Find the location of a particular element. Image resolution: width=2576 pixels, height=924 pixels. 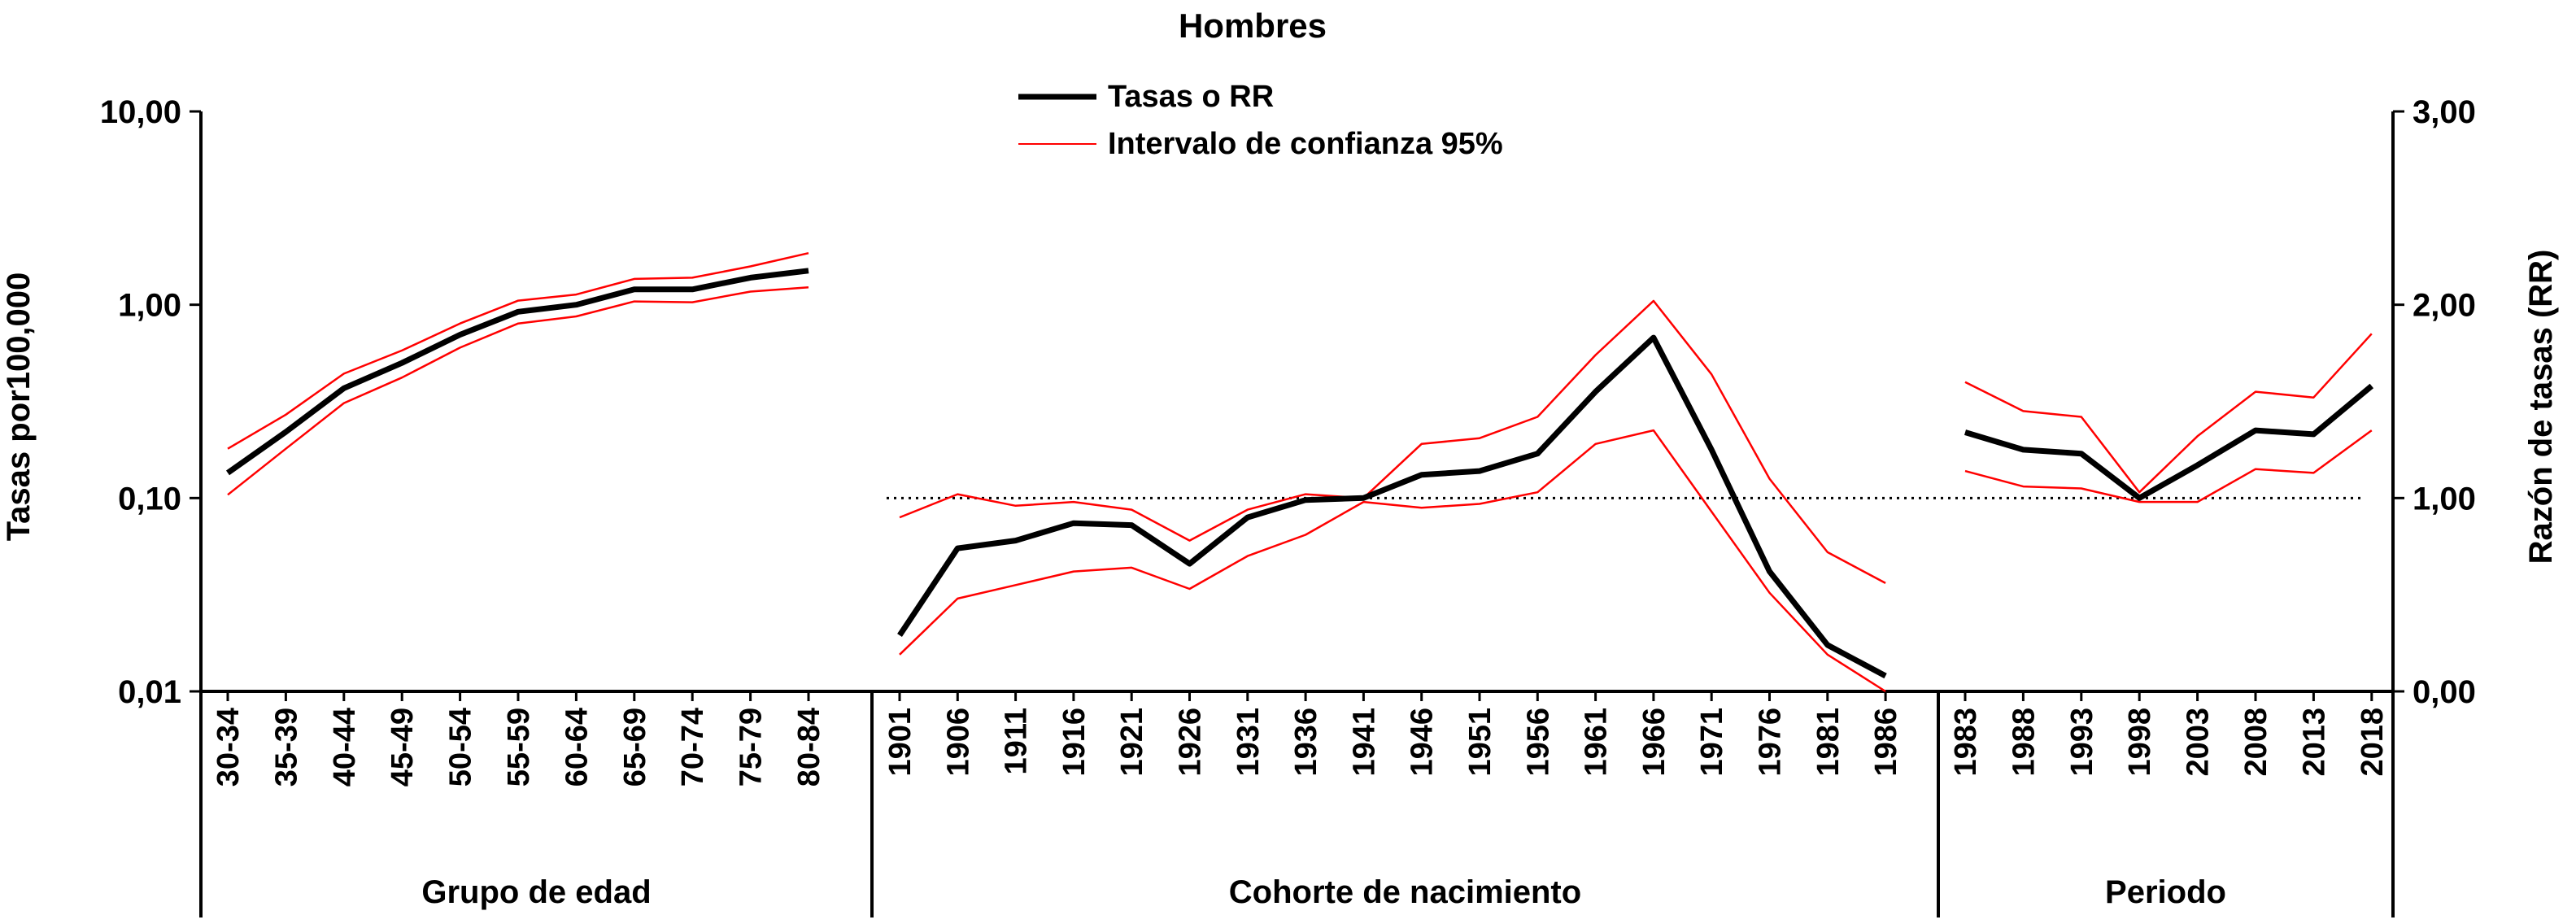

x-tick-label: 1951 is located at coordinates (1480, 742).